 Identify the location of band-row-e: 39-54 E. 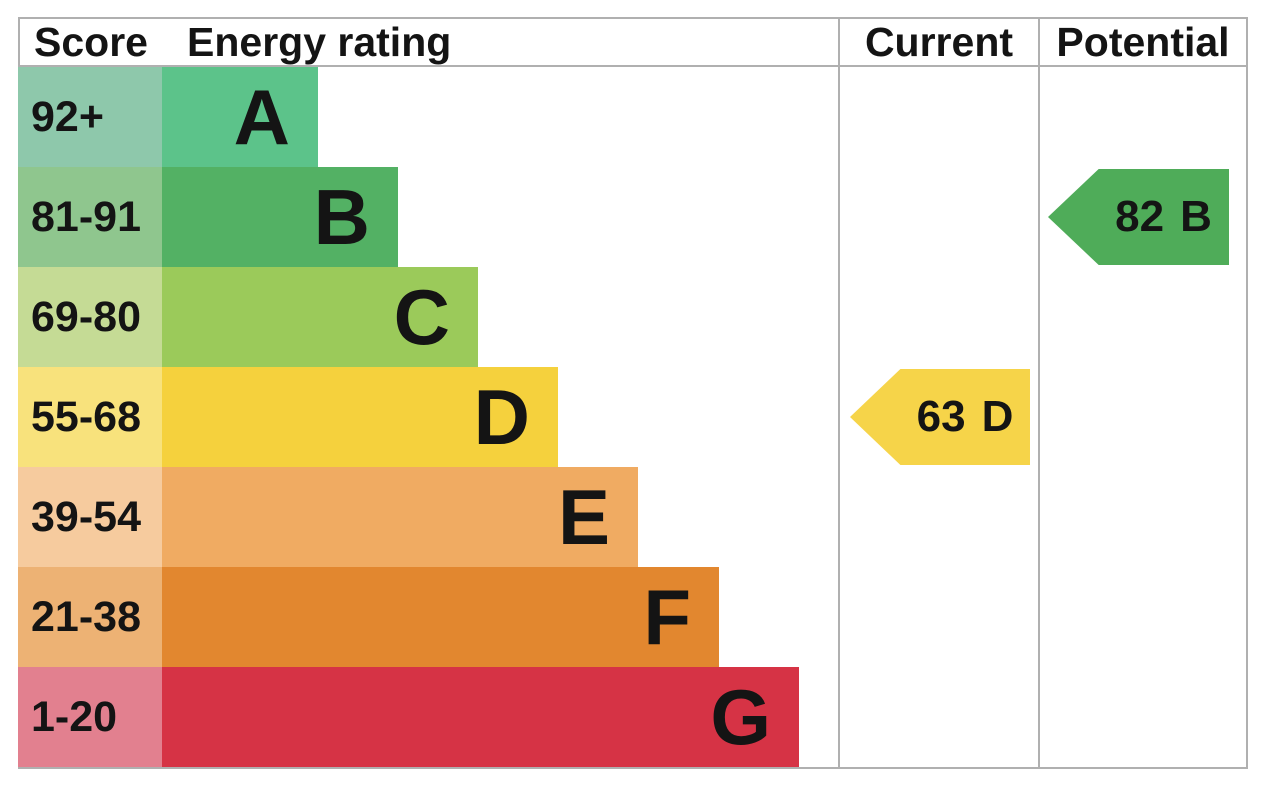
(633, 517).